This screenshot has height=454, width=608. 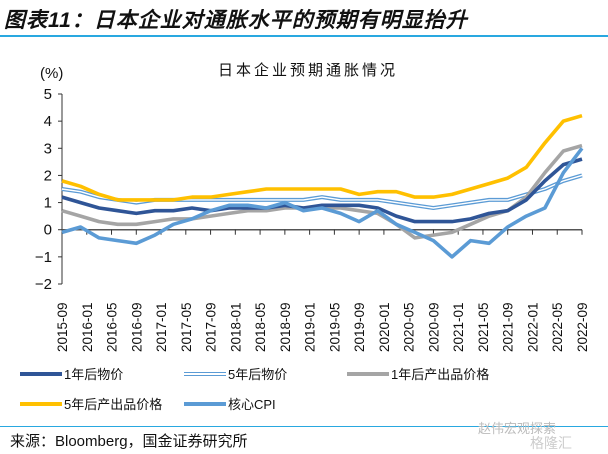 What do you see at coordinates (48, 175) in the screenshot?
I see `y-tick-label: 2` at bounding box center [48, 175].